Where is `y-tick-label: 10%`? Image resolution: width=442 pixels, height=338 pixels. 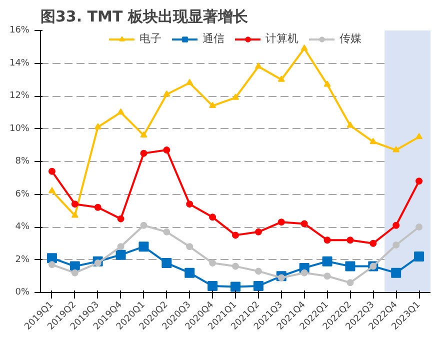
y-tick-label: 10% is located at coordinates (19, 129).